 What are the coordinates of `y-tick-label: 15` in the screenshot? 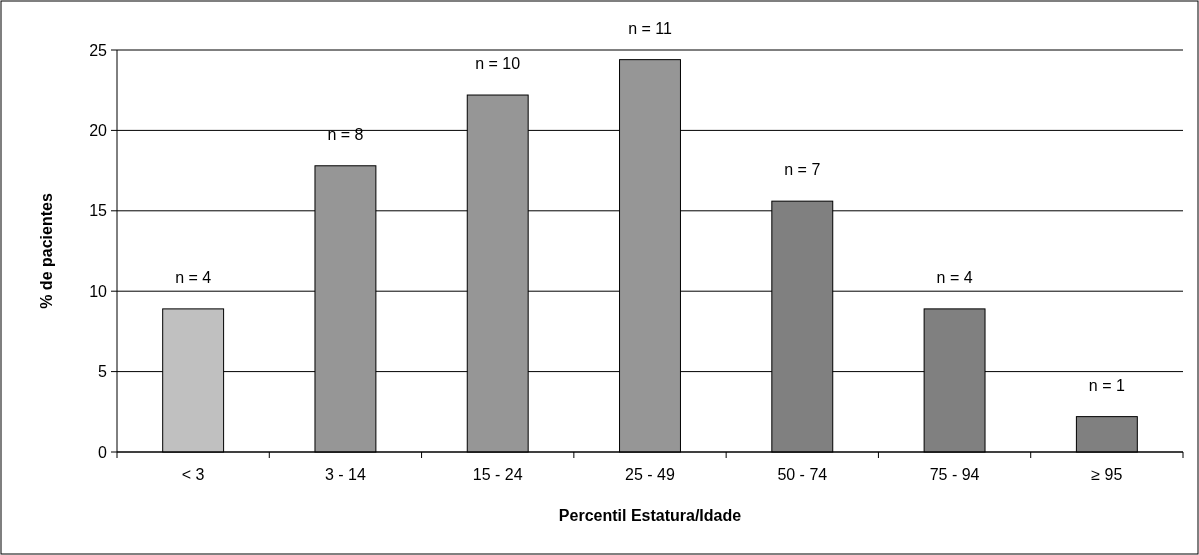 It's located at (98, 211).